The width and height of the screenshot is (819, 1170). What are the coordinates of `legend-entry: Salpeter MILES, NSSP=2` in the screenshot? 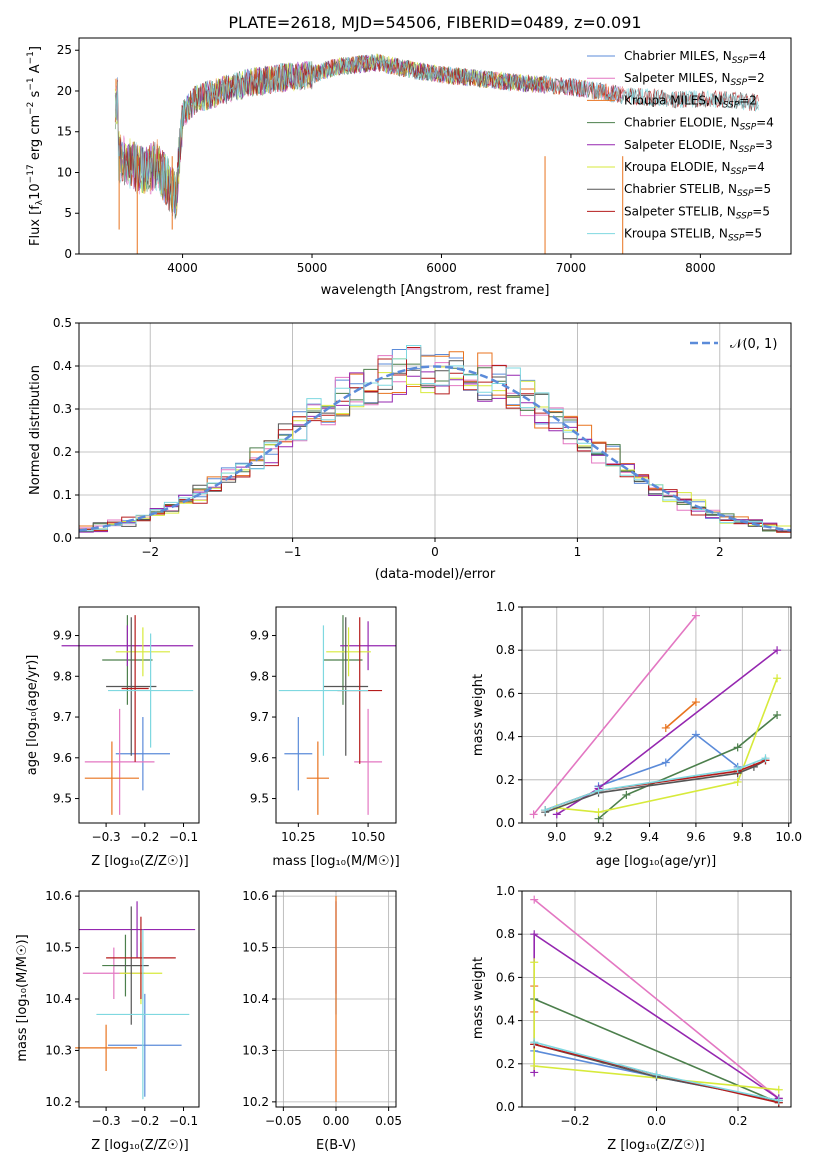 It's located at (694, 79).